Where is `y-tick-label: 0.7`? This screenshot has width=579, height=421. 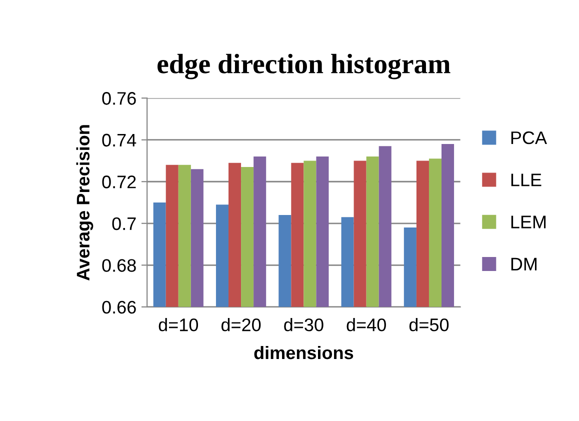
y-tick-label: 0.7 is located at coordinates (124, 223).